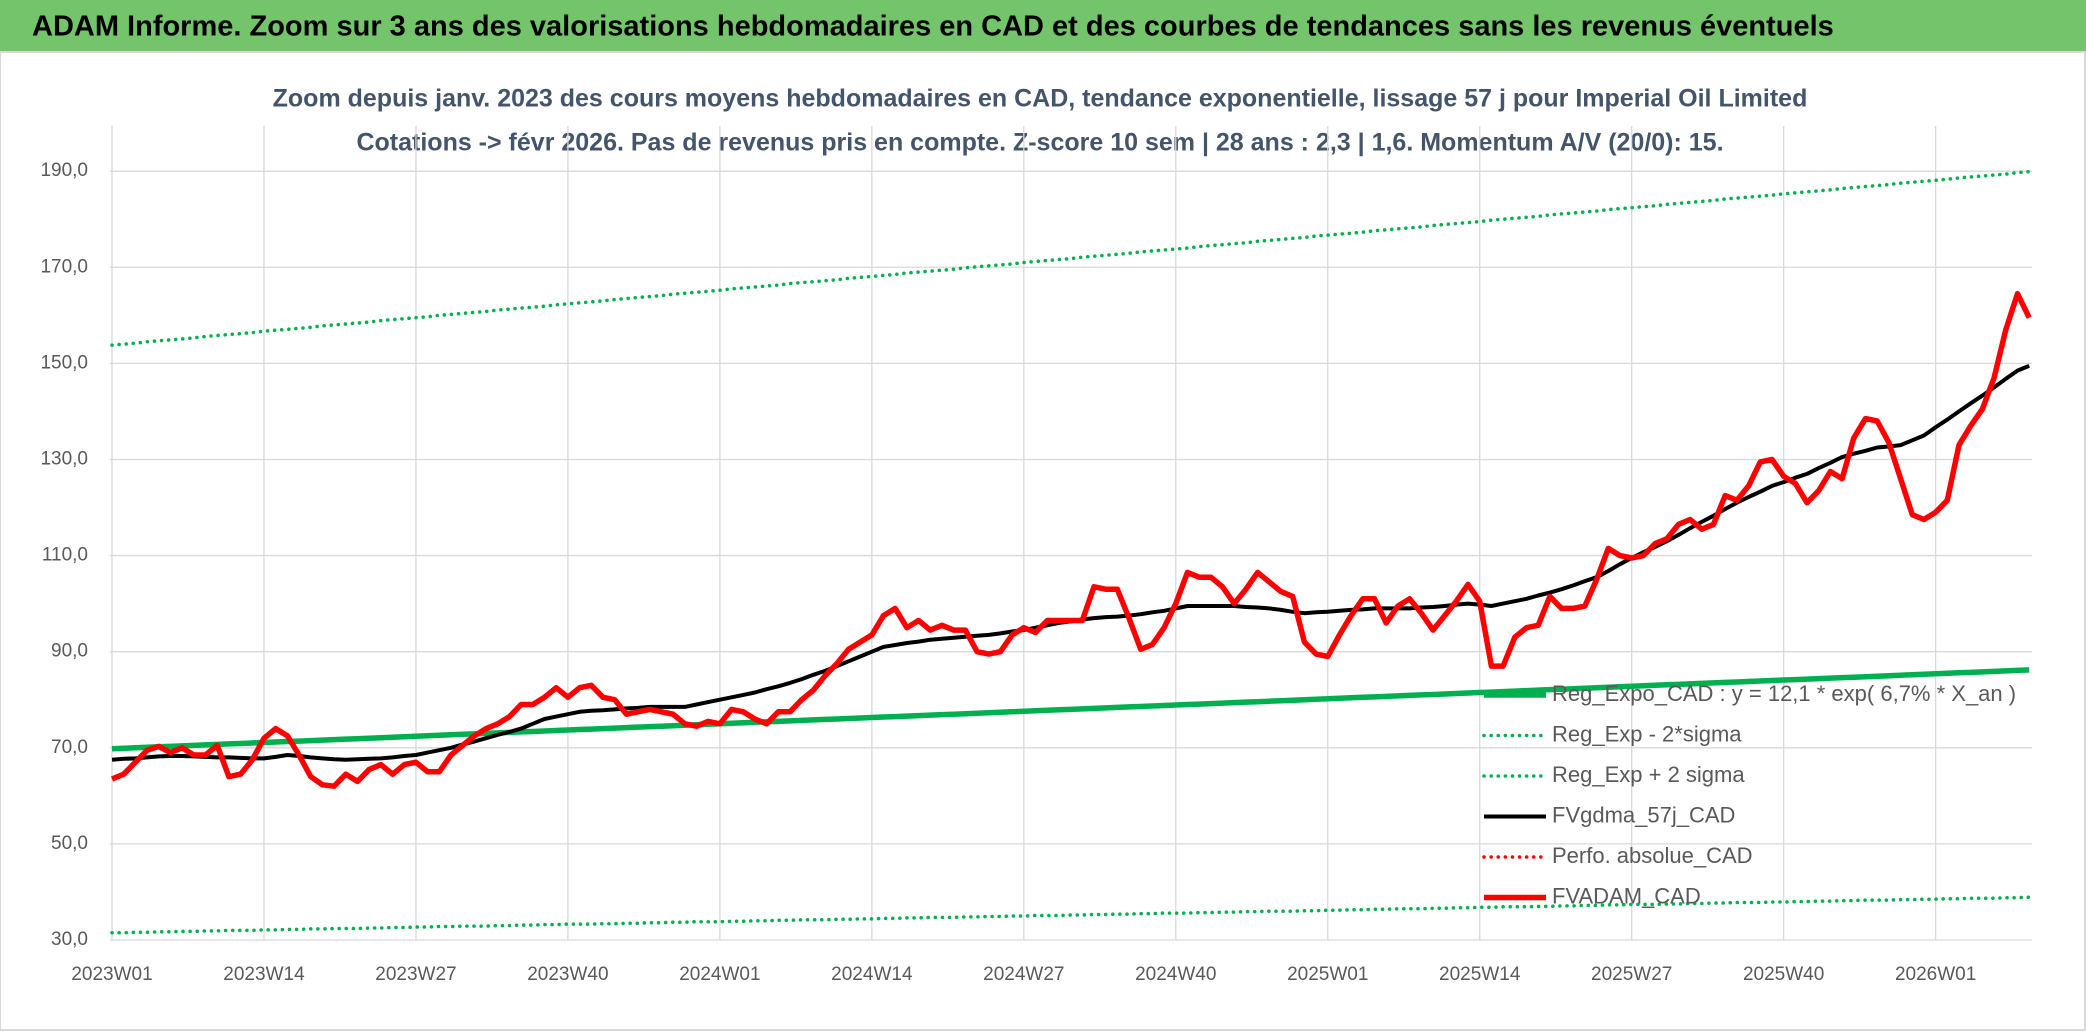  What do you see at coordinates (264, 974) in the screenshot?
I see `x-tick-label: 2023W14` at bounding box center [264, 974].